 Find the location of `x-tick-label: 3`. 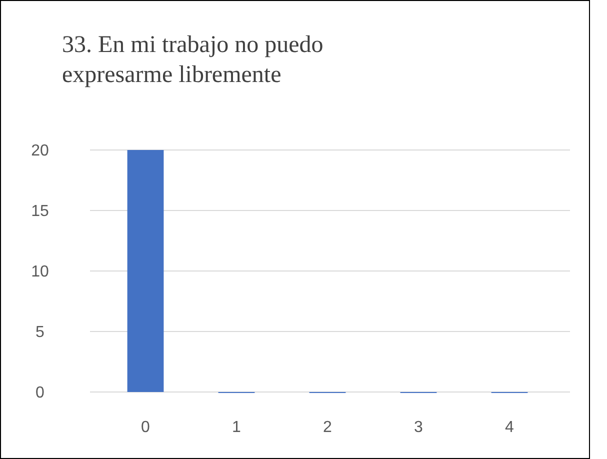

x-tick-label: 3 is located at coordinates (419, 427).